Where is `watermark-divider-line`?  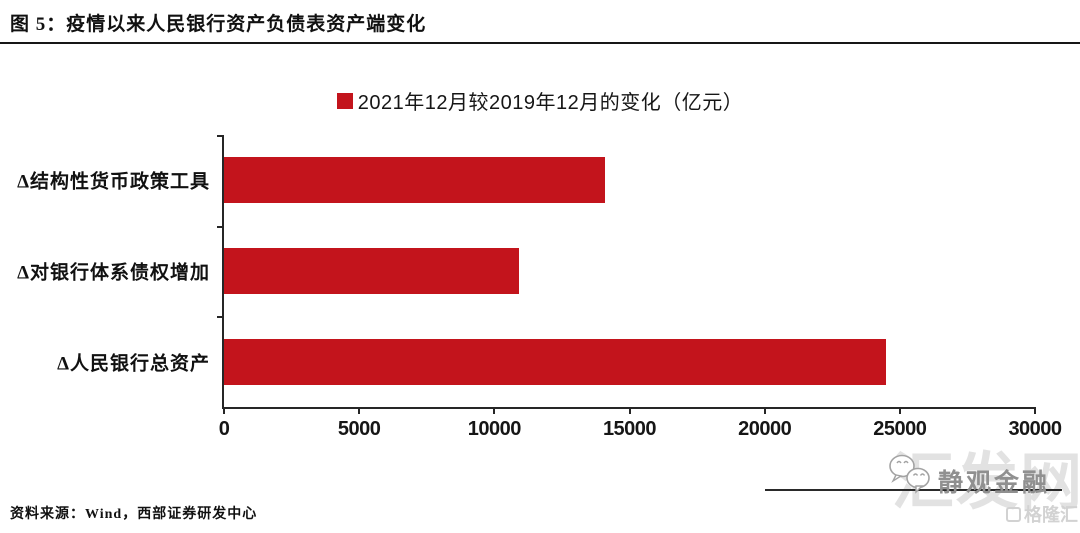 watermark-divider-line is located at coordinates (913, 490).